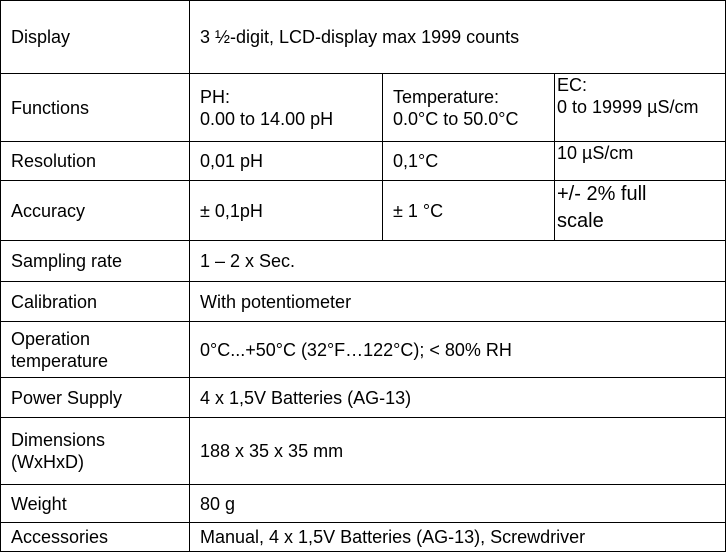  I want to click on cell-text: With potentiometer, so click(276, 301).